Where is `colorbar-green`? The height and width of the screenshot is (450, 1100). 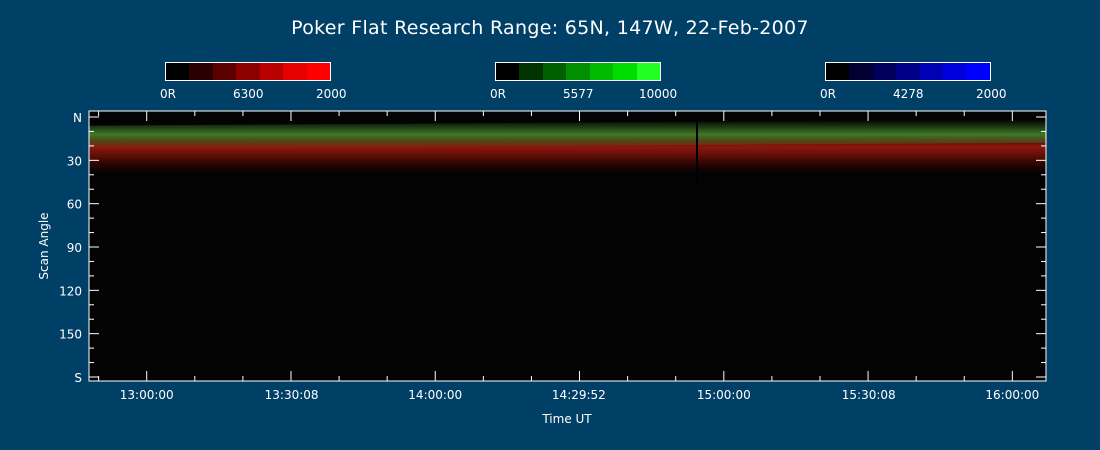 colorbar-green is located at coordinates (578, 71).